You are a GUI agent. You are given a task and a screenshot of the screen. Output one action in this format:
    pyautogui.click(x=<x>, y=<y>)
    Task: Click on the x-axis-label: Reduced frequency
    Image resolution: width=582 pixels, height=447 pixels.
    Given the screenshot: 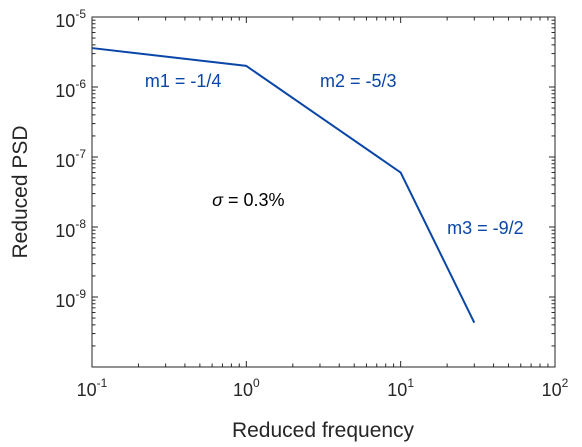 What is the action you would take?
    pyautogui.click(x=323, y=430)
    